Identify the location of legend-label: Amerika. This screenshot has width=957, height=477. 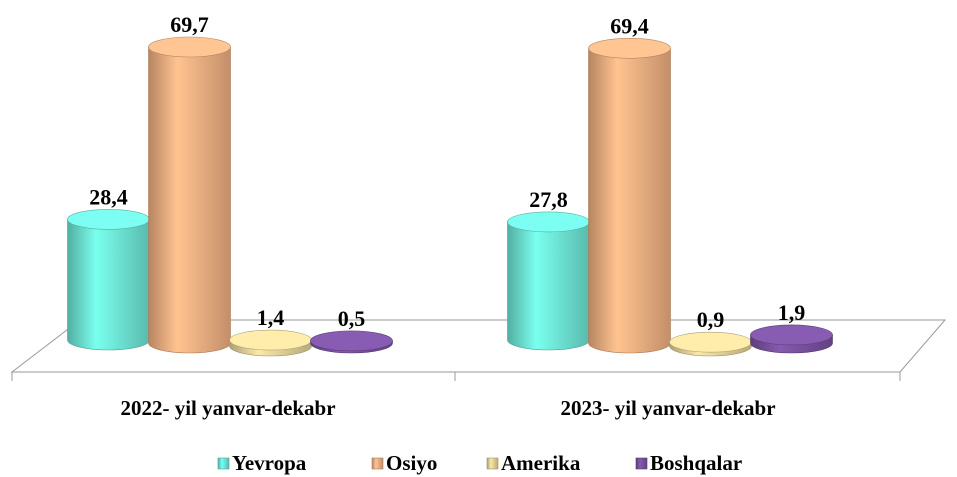
(541, 463).